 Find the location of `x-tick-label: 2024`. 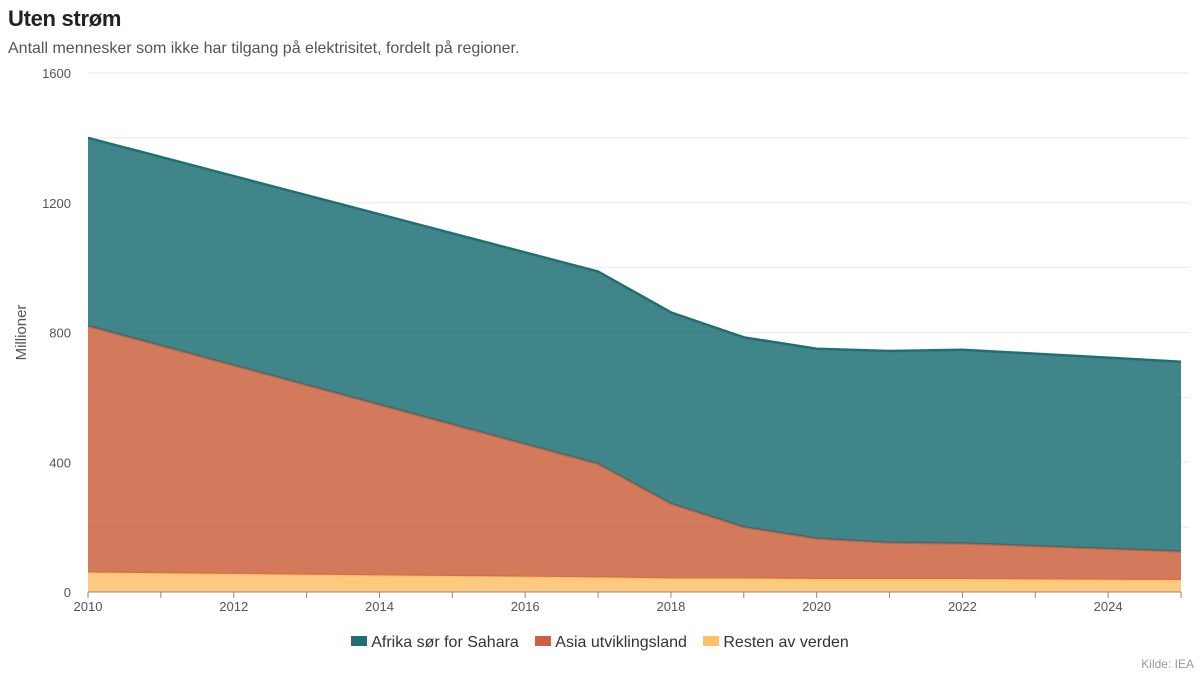

x-tick-label: 2024 is located at coordinates (1108, 606).